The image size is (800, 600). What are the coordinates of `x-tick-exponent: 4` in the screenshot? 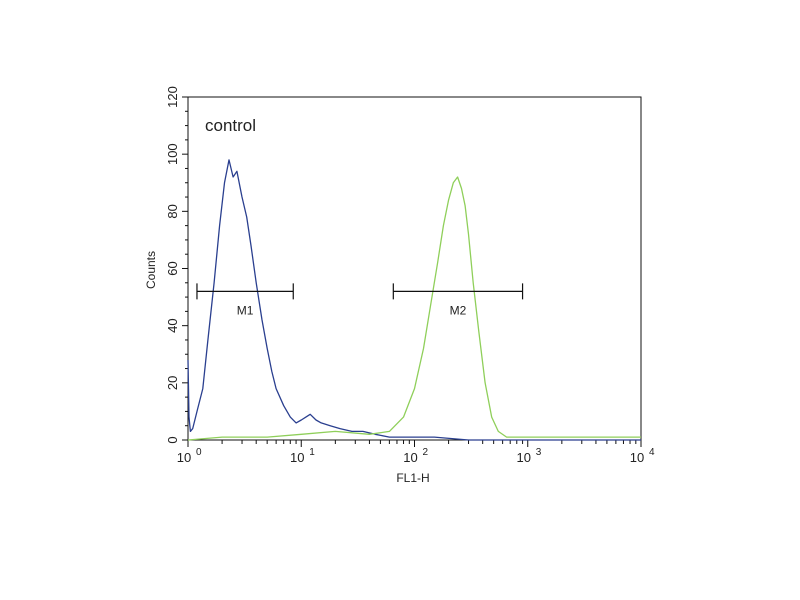 It's located at (652, 452).